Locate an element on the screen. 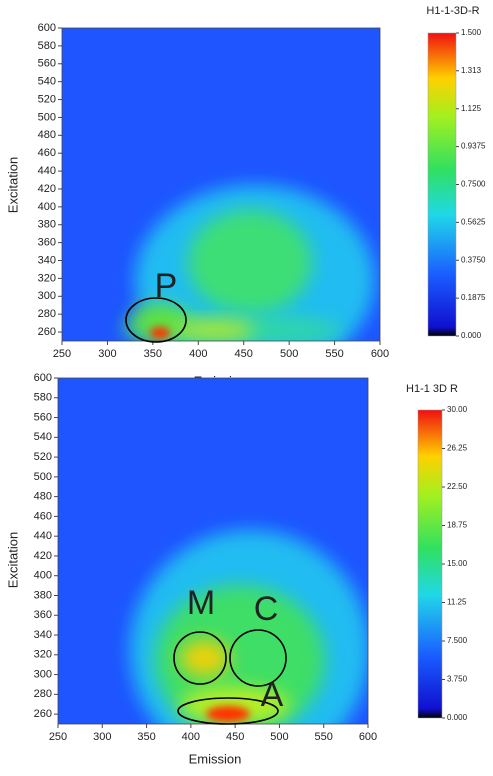 The height and width of the screenshot is (776, 493). annotation: M is located at coordinates (201, 603).